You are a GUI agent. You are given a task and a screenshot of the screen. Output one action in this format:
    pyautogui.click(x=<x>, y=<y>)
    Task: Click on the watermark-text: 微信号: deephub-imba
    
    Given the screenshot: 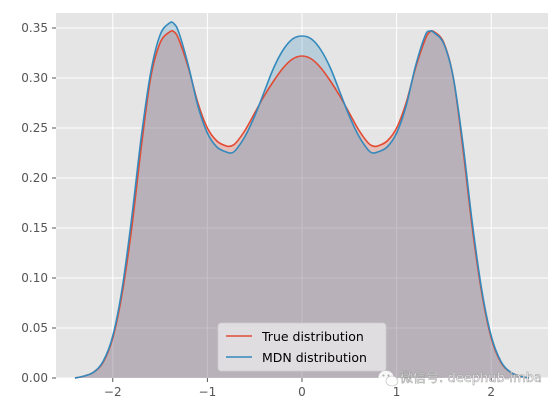 What is the action you would take?
    pyautogui.click(x=471, y=378)
    